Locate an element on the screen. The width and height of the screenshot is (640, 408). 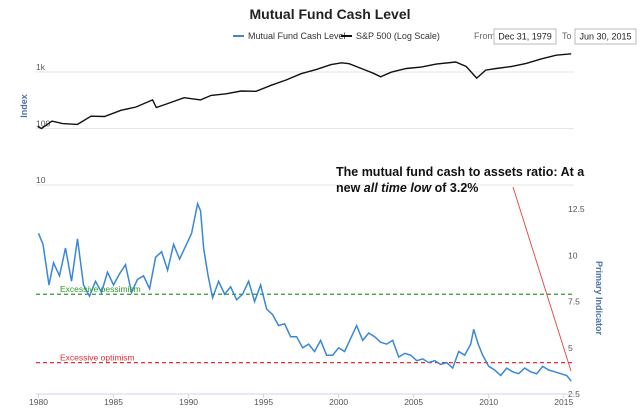
x-tick-label: 1995 is located at coordinates (263, 402).